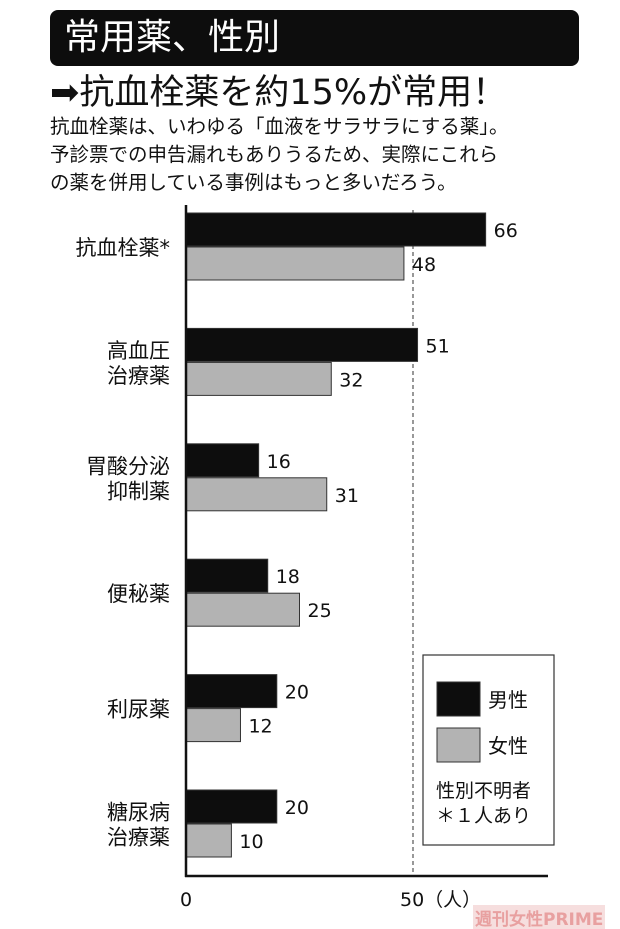 Image resolution: width=620 pixels, height=929 pixels. What do you see at coordinates (138, 594) in the screenshot?
I see `category-label: 便秘薬` at bounding box center [138, 594].